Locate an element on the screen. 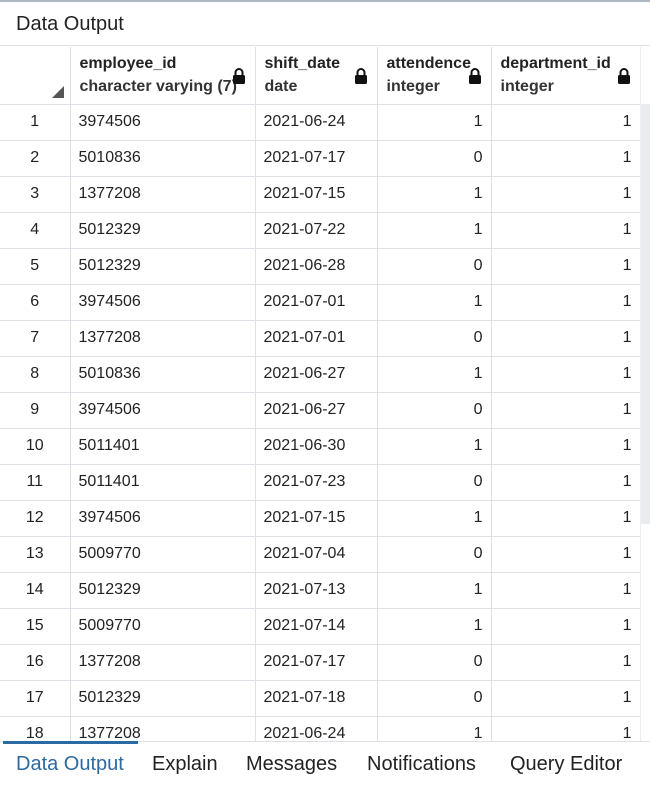 This screenshot has height=787, width=650. table-row: 11 5011401 2021-07-23 0 1 is located at coordinates (320, 482).